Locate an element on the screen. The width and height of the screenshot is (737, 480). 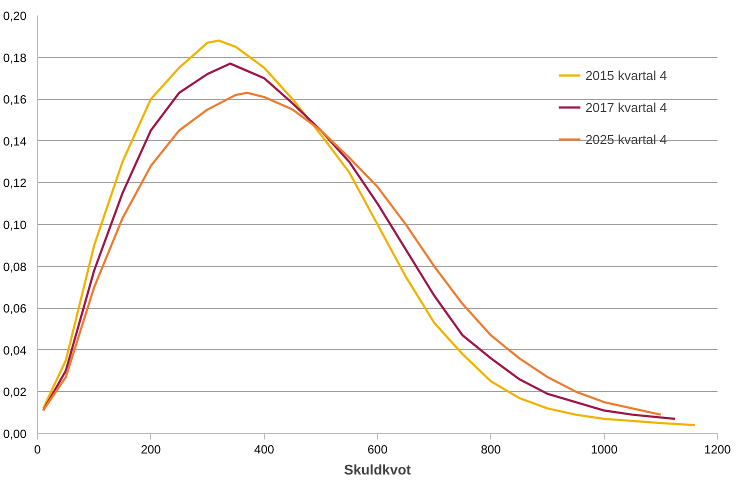
legend-label: 2015 kvartal 4 is located at coordinates (626, 75).